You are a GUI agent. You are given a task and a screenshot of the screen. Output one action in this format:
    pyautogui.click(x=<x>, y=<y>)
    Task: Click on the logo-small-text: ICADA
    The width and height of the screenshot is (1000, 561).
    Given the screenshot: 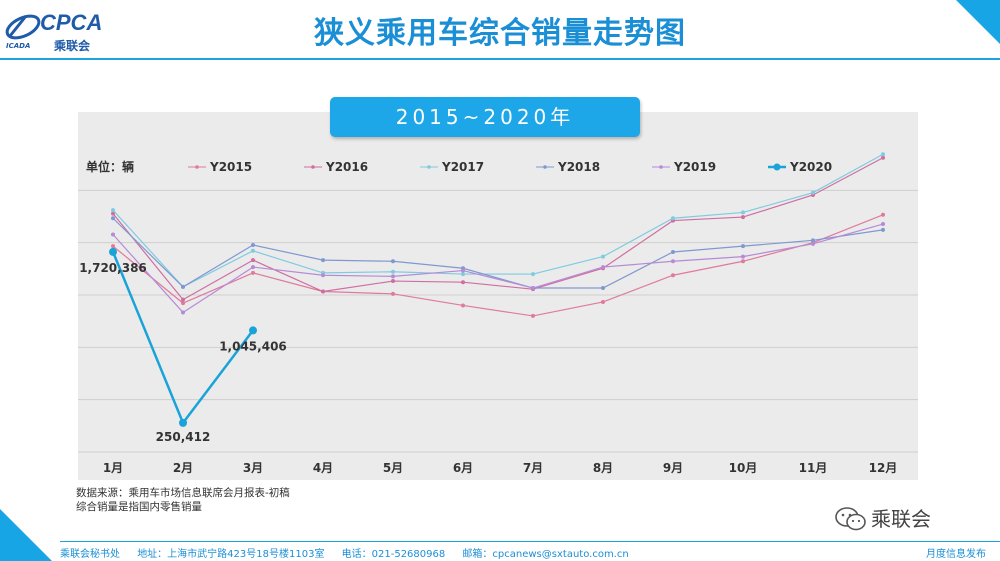 What is the action you would take?
    pyautogui.click(x=18, y=46)
    